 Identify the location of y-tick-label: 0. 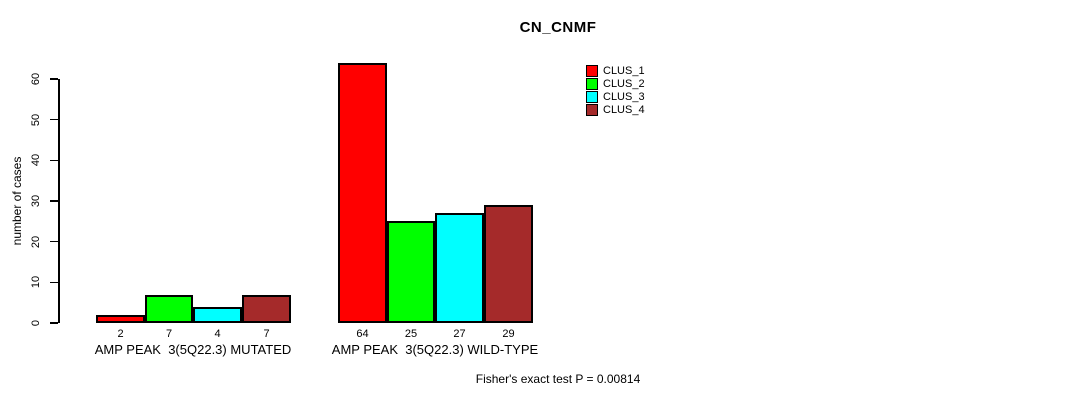
(36, 323).